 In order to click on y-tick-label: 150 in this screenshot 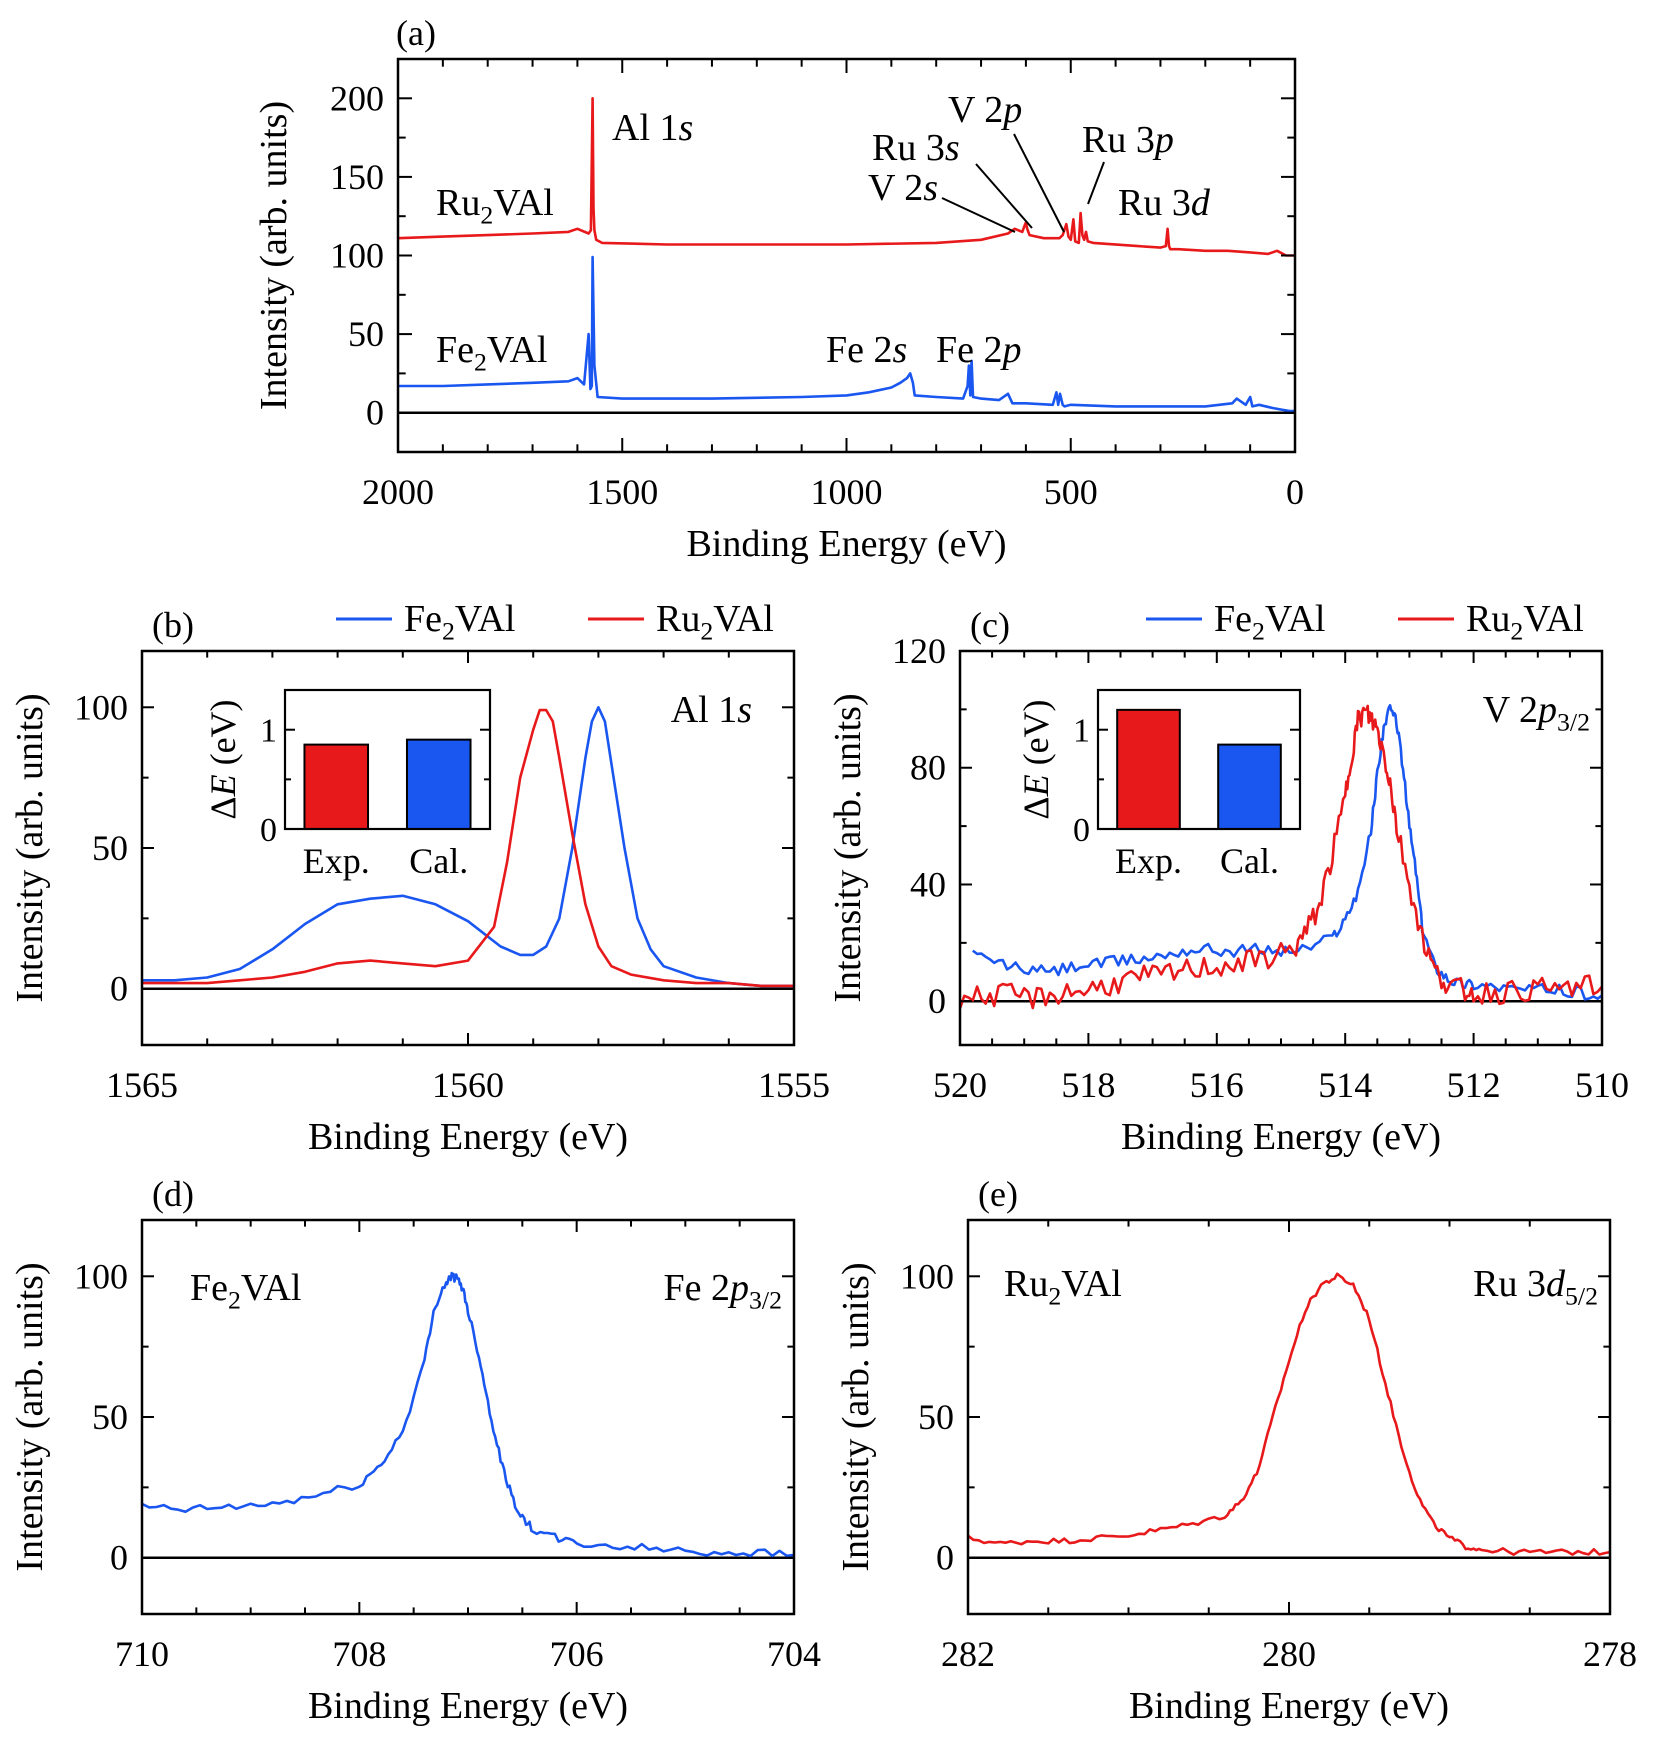, I will do `click(357, 177)`.